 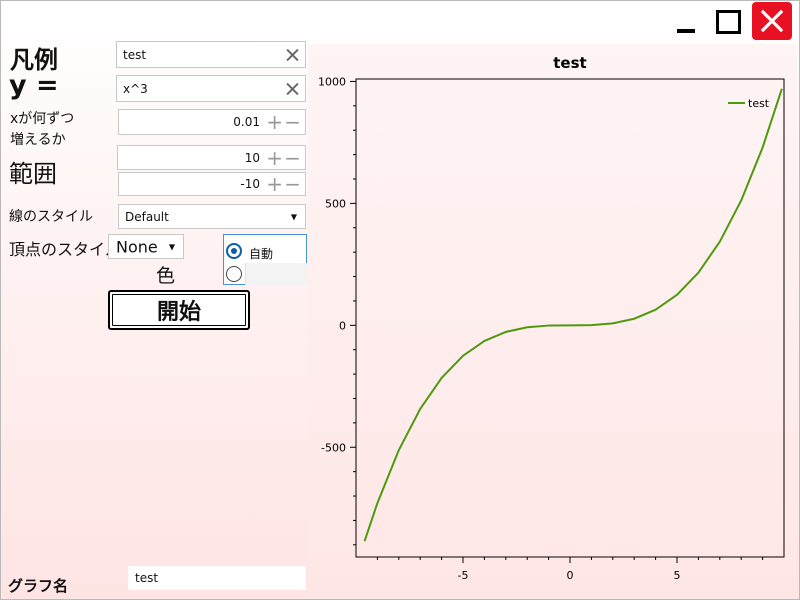 What do you see at coordinates (212, 122) in the screenshot?
I see `step-number-box: 0.01 + −` at bounding box center [212, 122].